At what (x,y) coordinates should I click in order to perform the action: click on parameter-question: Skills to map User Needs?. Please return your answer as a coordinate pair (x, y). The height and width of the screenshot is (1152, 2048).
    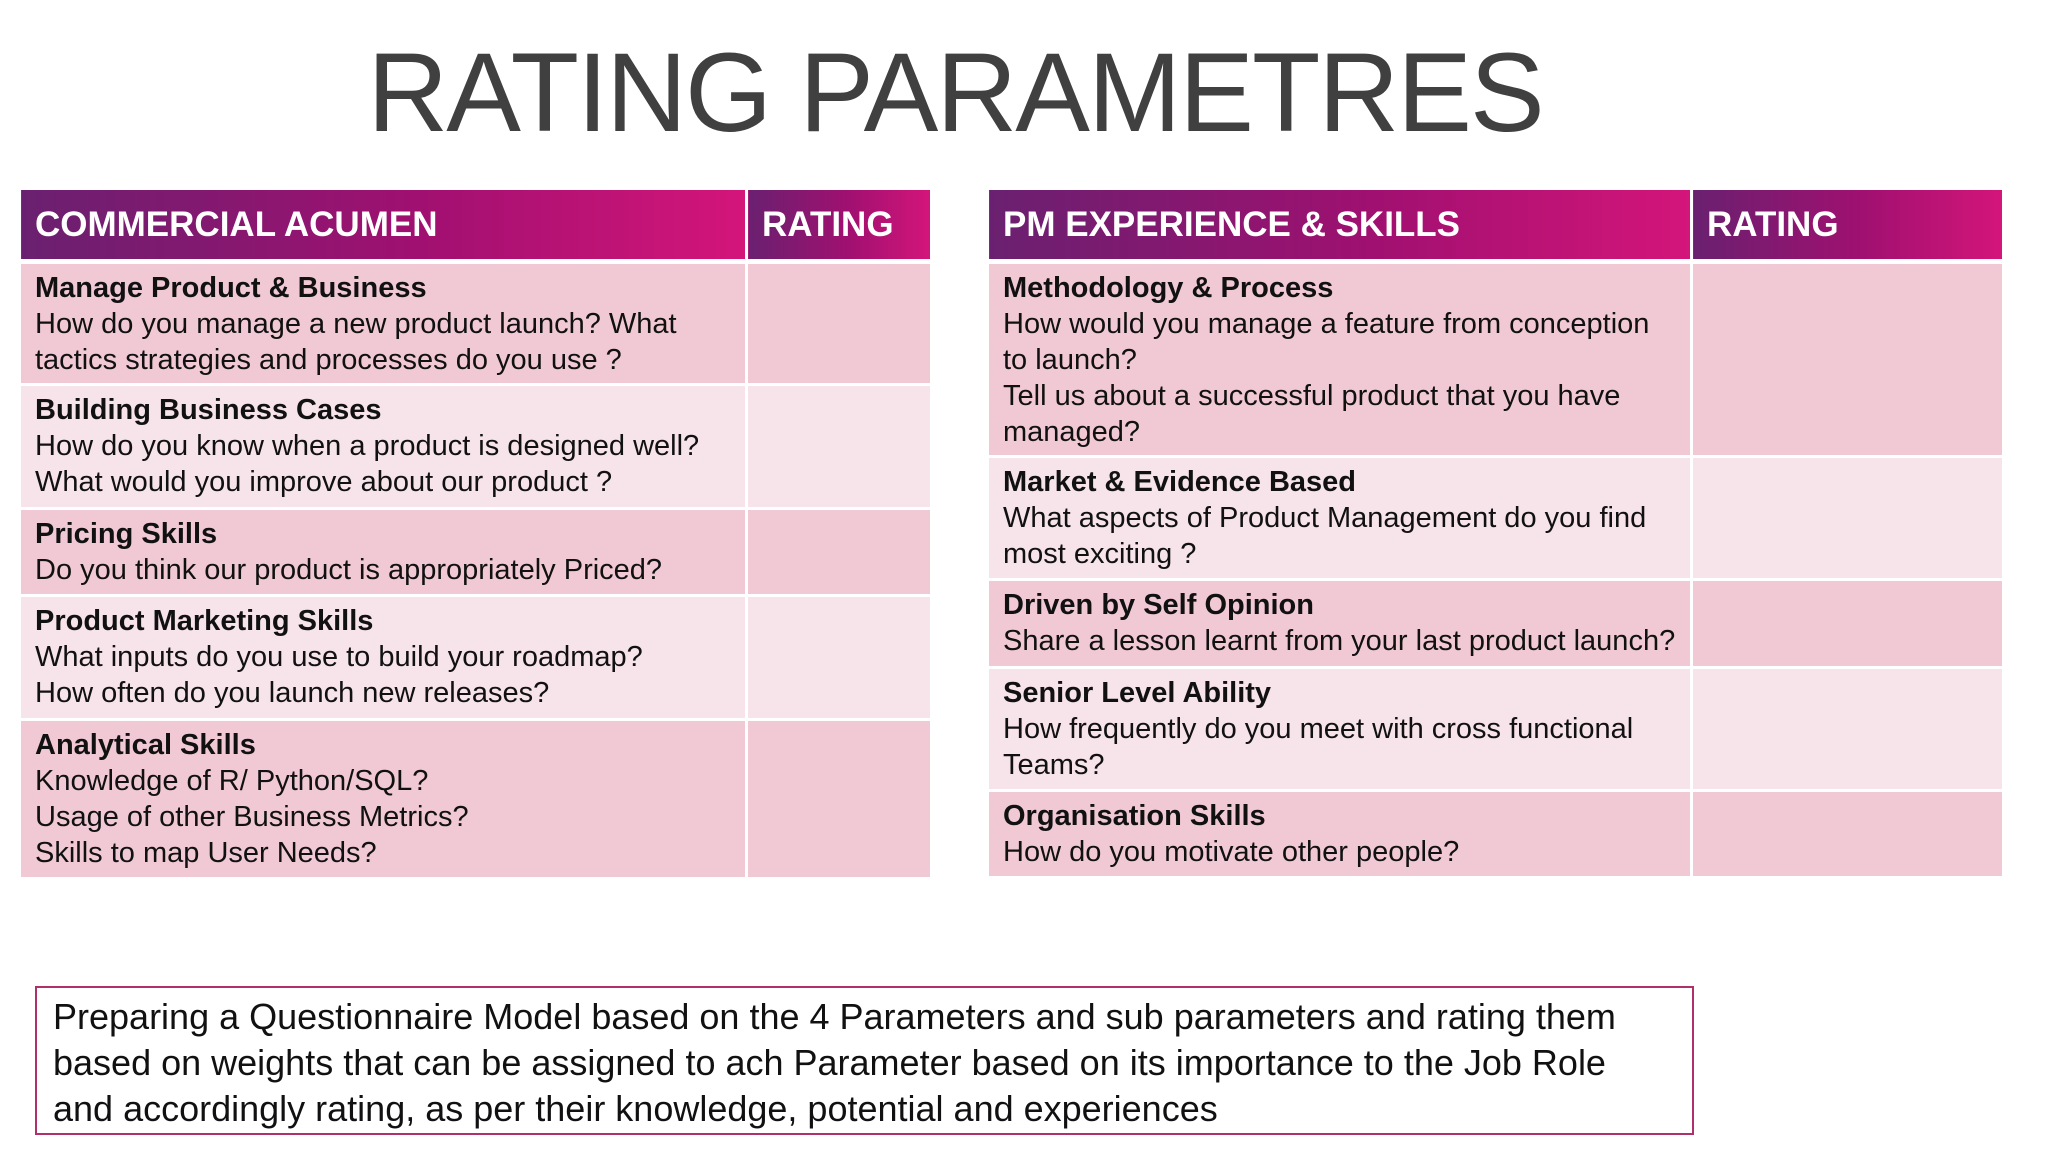
    Looking at the image, I should click on (206, 853).